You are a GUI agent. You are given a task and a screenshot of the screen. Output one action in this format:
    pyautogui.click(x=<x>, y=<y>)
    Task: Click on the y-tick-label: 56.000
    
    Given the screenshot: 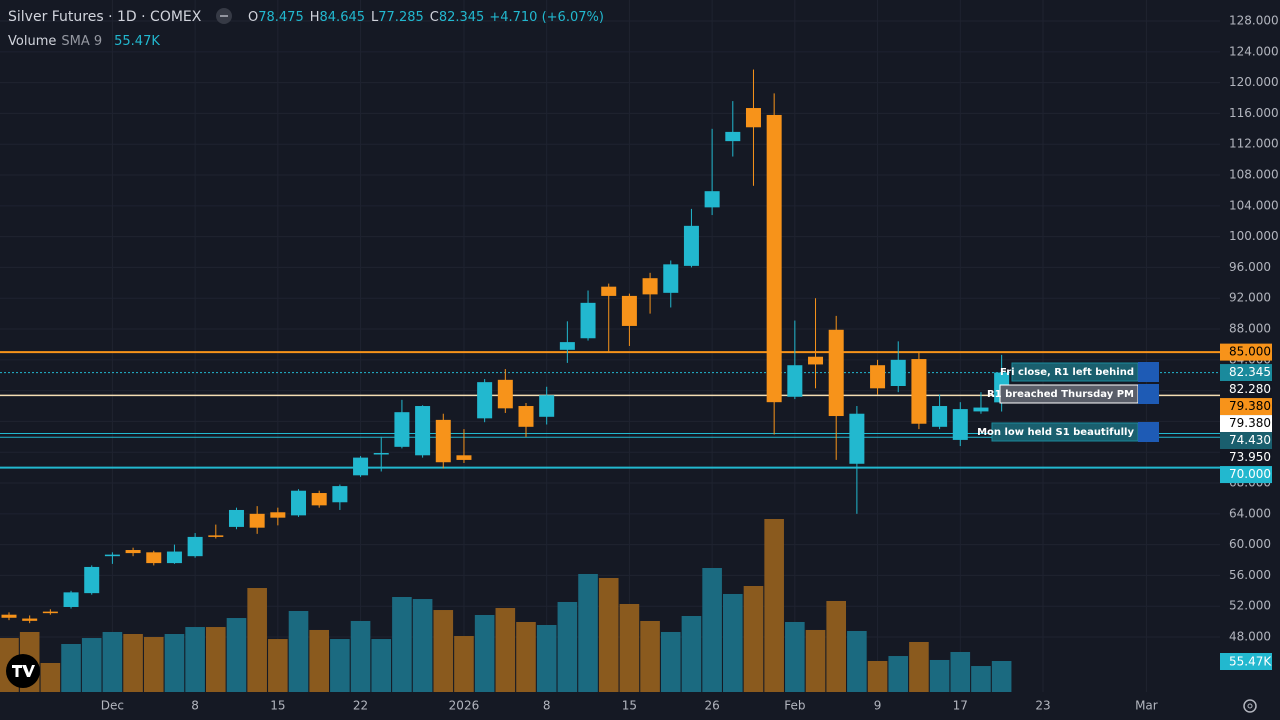 What is the action you would take?
    pyautogui.click(x=1250, y=575)
    